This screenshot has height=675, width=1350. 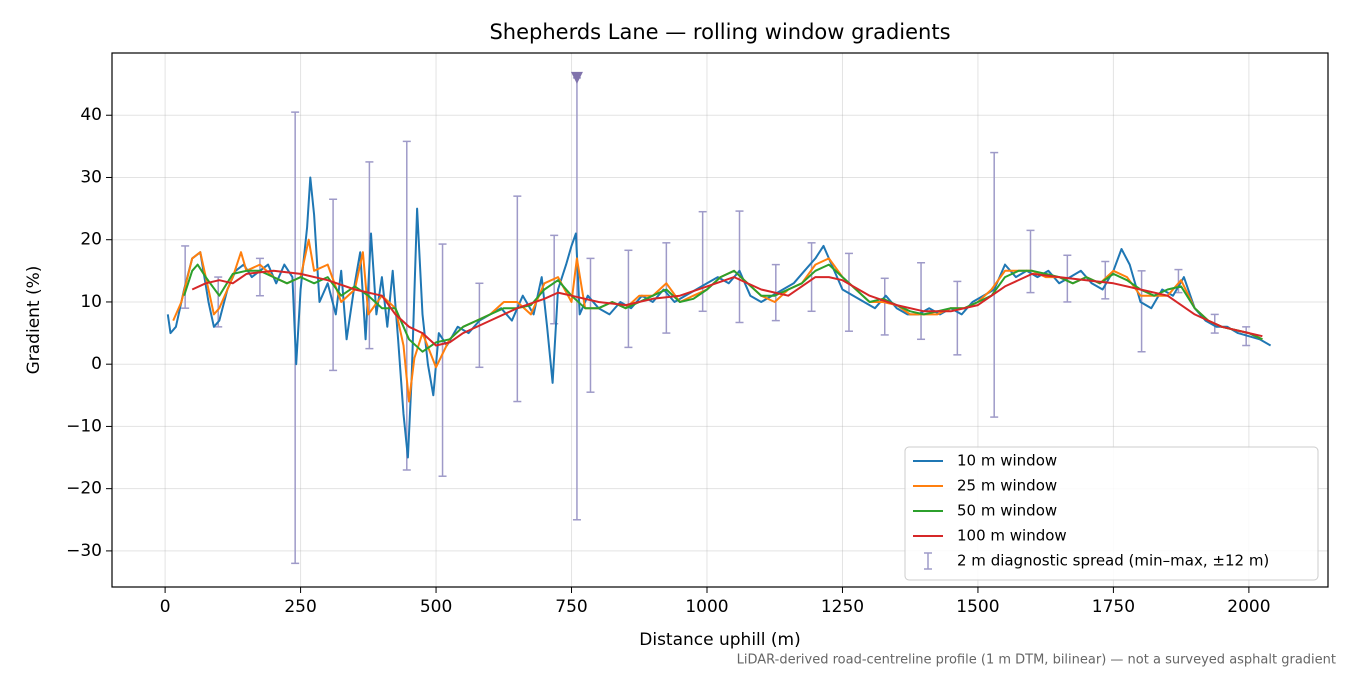 I want to click on x-tick-label: 500, so click(x=436, y=607).